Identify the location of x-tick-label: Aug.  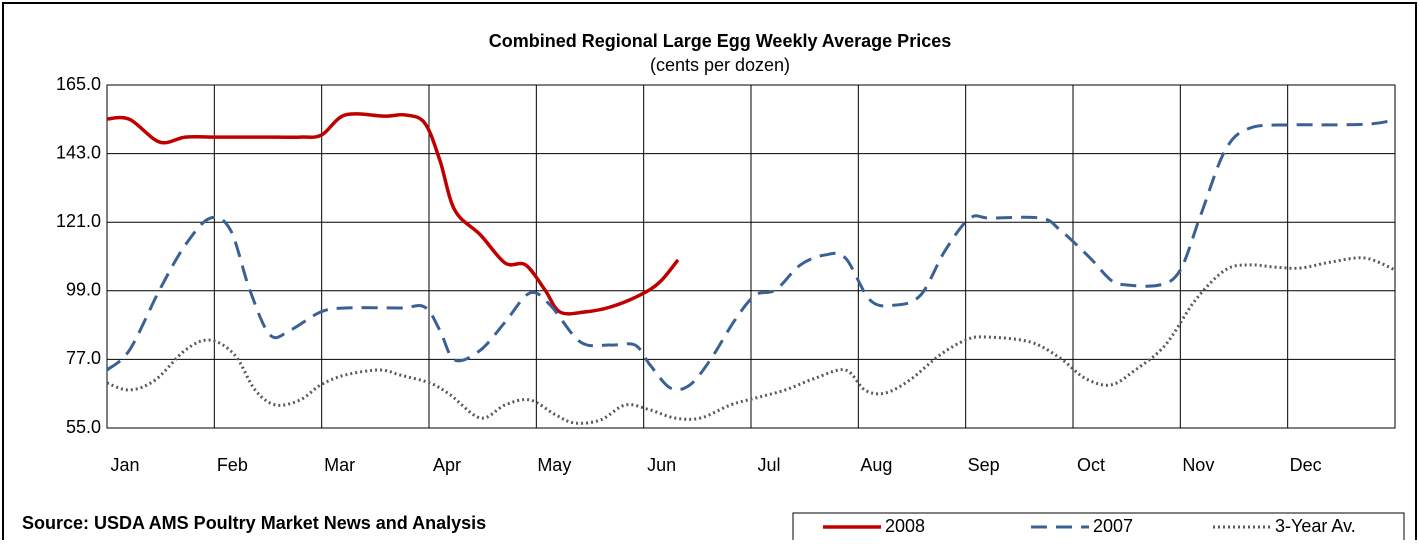
(876, 465).